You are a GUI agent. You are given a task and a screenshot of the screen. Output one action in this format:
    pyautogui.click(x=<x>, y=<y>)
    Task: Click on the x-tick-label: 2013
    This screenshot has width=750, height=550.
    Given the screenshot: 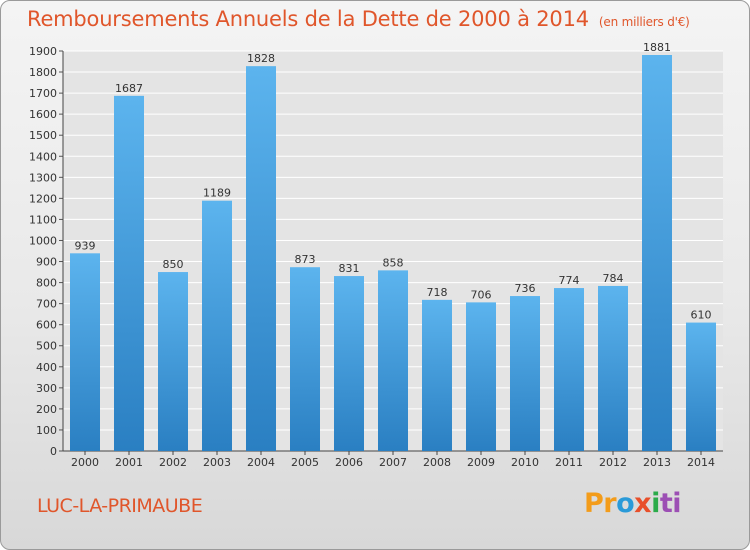 What is the action you would take?
    pyautogui.click(x=657, y=462)
    